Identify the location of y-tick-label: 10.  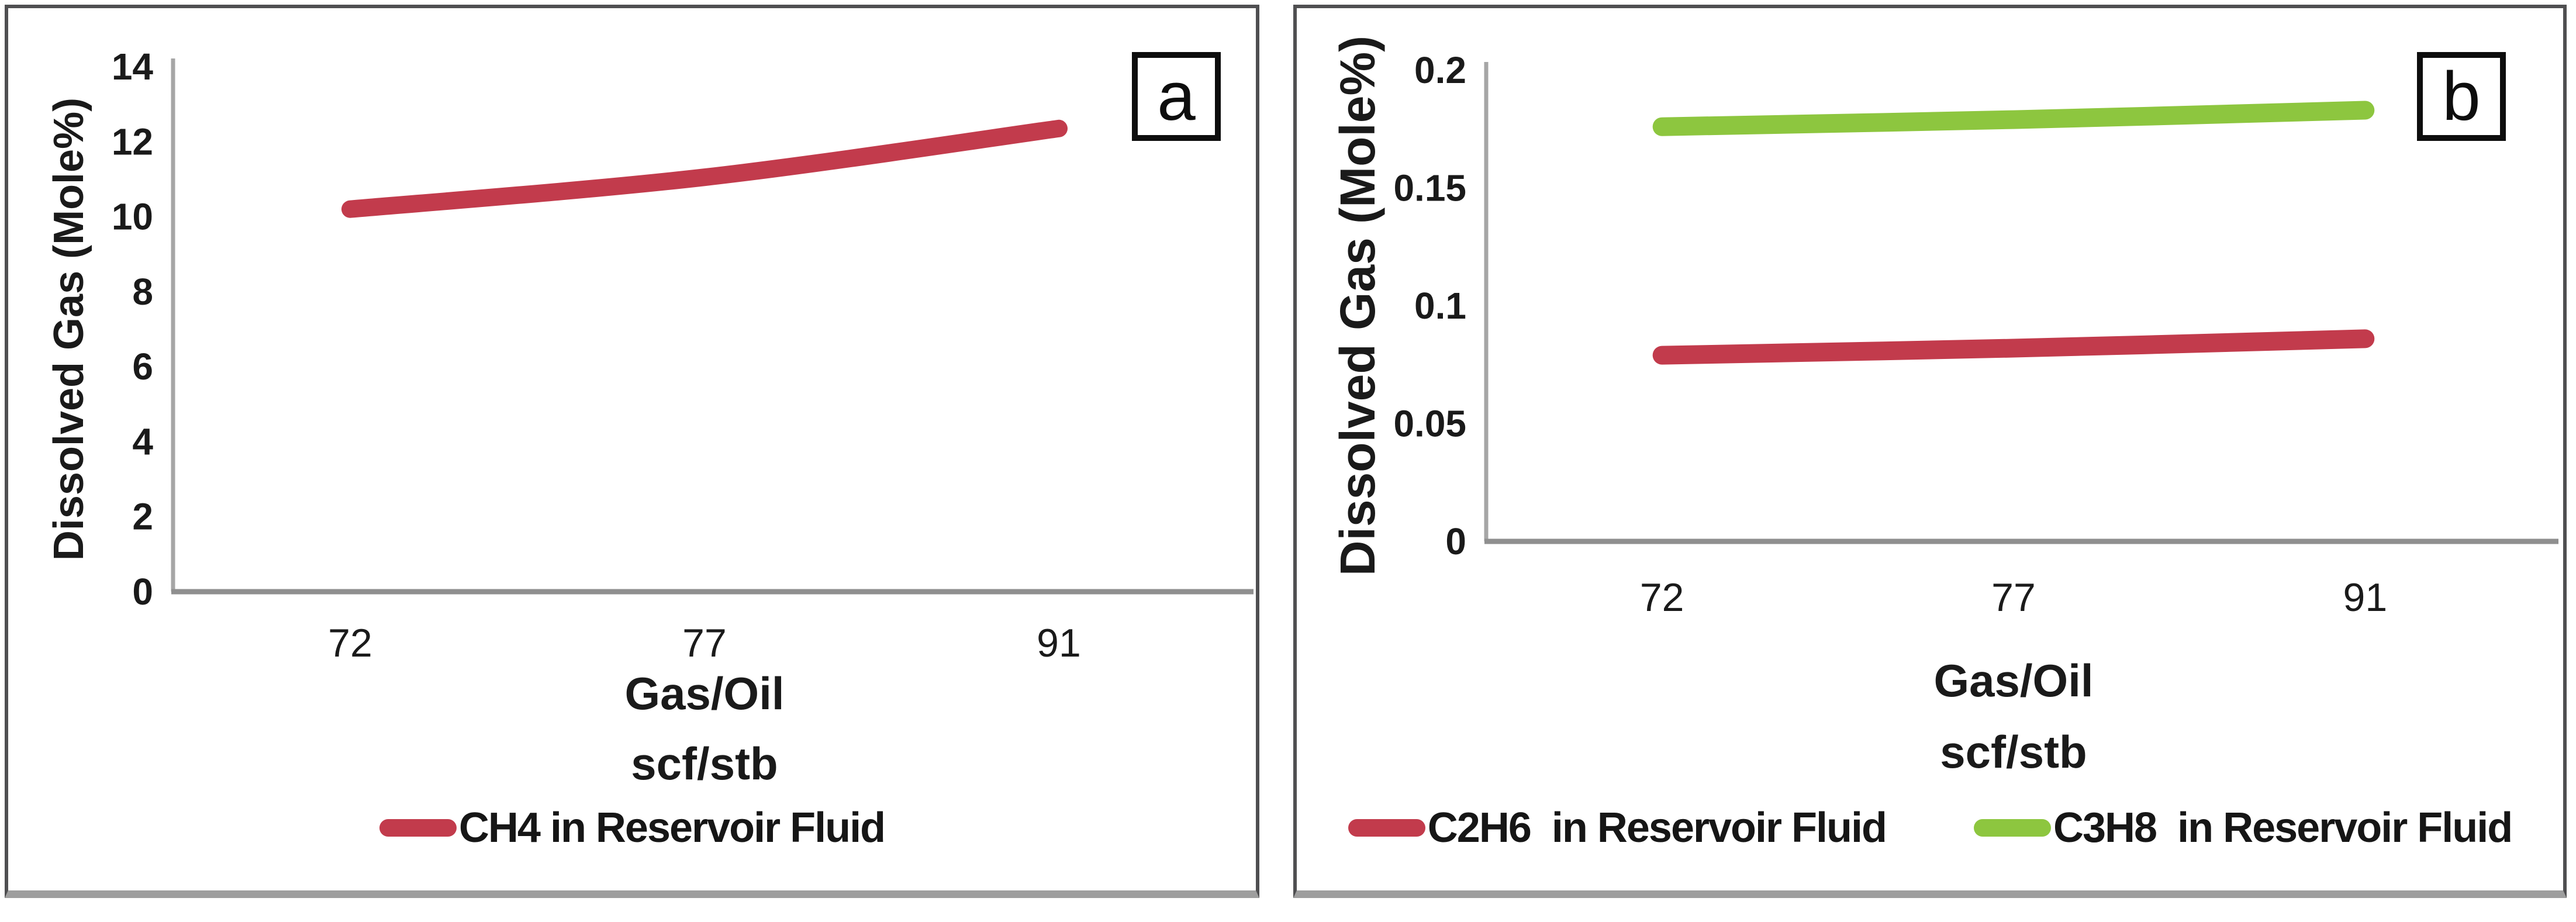
(132, 217).